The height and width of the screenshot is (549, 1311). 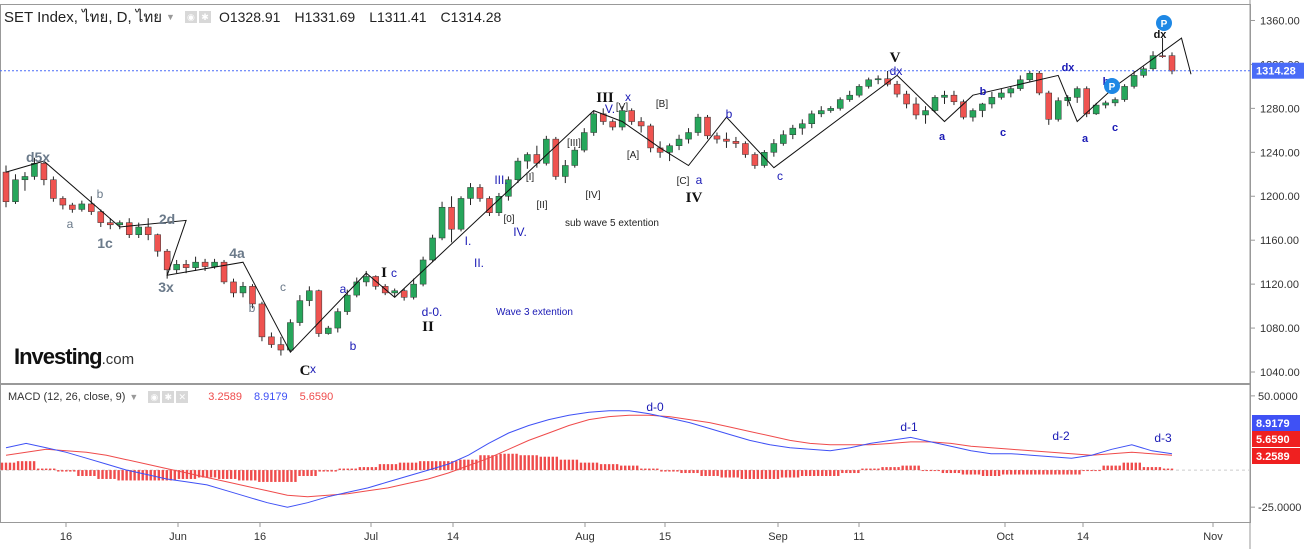 What do you see at coordinates (432, 312) in the screenshot?
I see `wave-label: d-0.` at bounding box center [432, 312].